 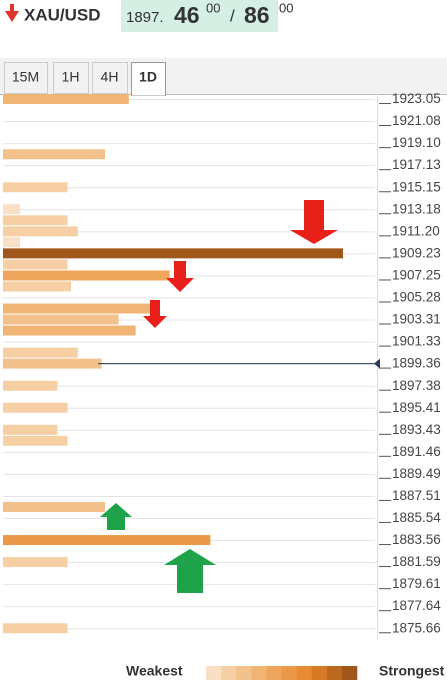 I want to click on down-icon, so click(x=12, y=16).